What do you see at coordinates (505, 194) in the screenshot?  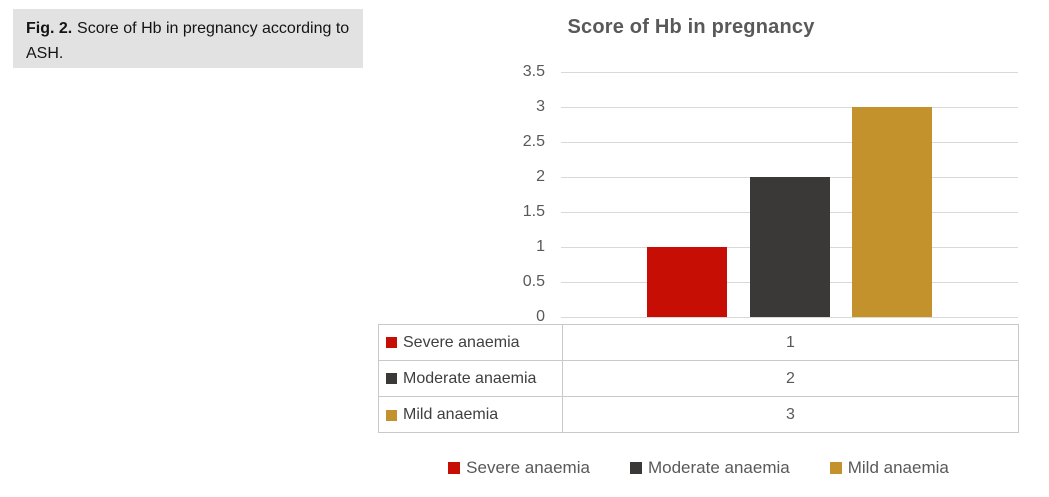 I see `y-axis: 3.5 3 2.5 2 1.5 1 0.5 0` at bounding box center [505, 194].